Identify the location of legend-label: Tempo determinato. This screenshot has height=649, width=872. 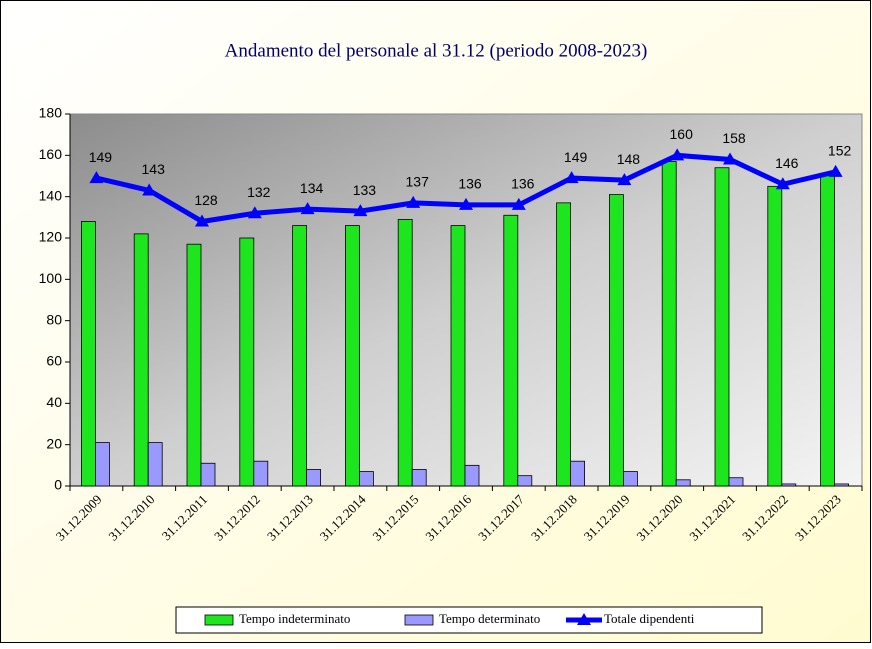
(489, 618).